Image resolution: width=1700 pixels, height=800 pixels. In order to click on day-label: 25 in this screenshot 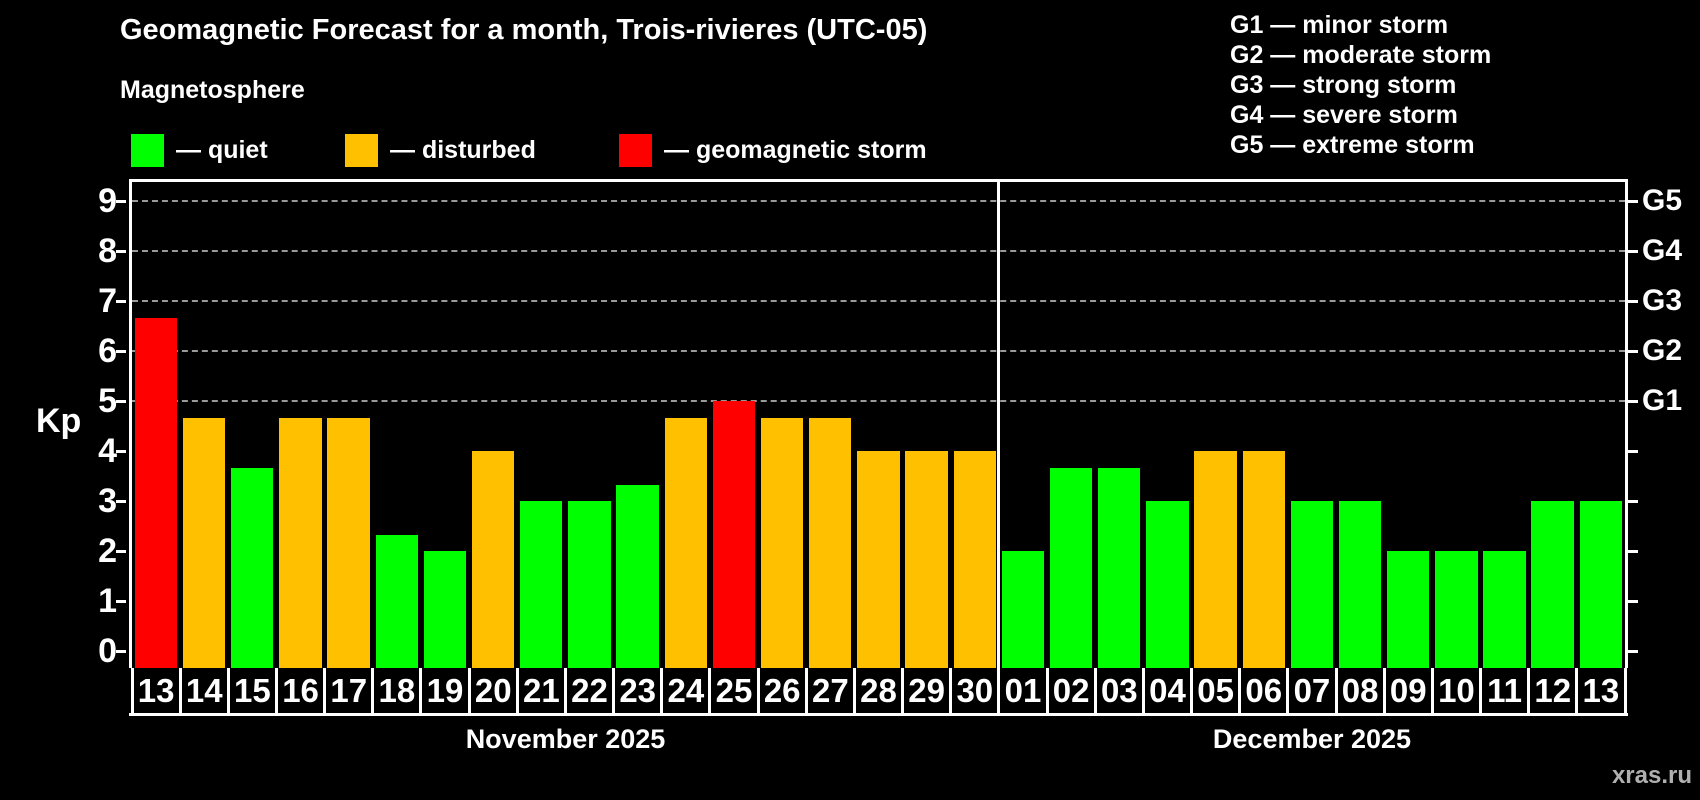, I will do `click(734, 690)`.